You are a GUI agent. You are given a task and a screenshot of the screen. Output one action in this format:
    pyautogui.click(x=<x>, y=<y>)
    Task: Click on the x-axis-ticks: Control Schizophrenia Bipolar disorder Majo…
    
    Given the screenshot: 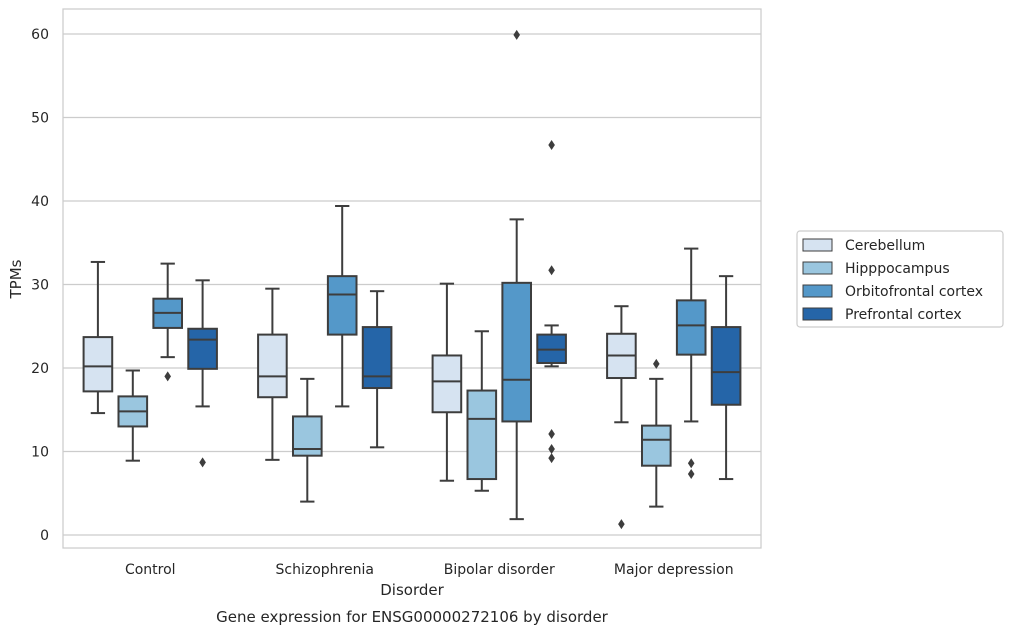 What is the action you would take?
    pyautogui.click(x=429, y=570)
    